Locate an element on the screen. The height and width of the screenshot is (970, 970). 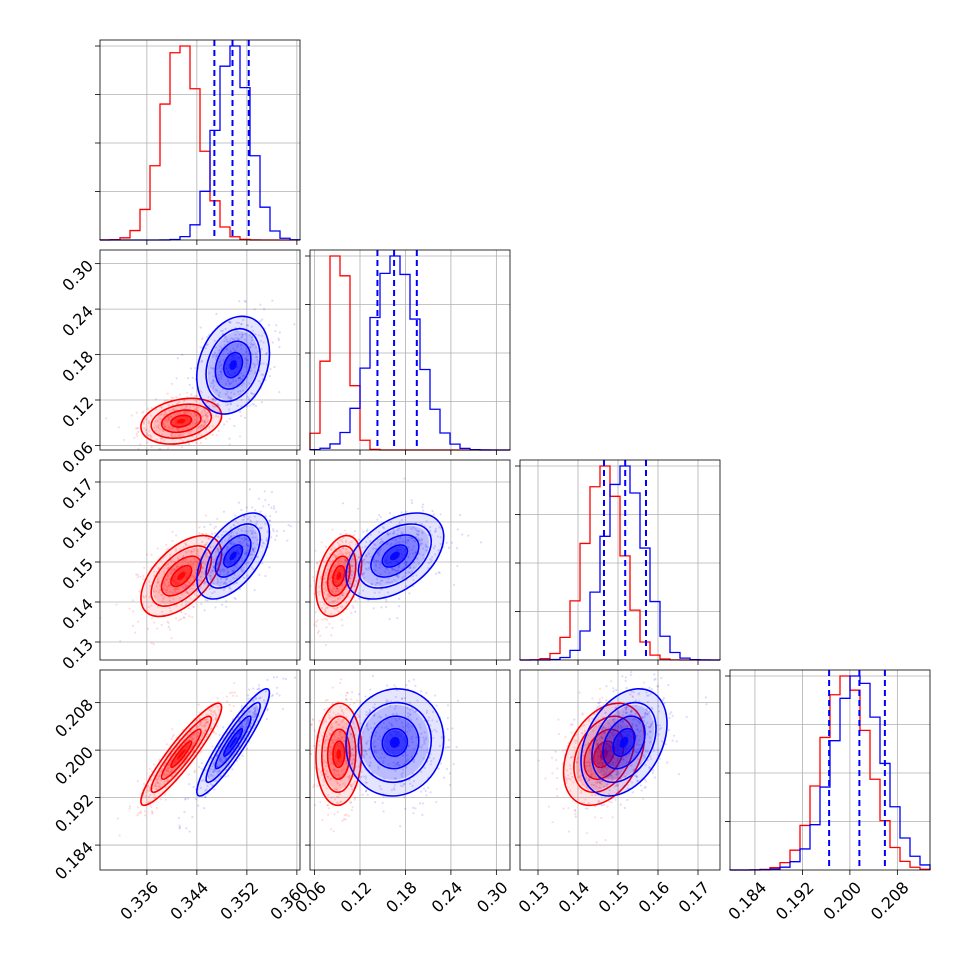
contour-line is located at coordinates (233, 556).